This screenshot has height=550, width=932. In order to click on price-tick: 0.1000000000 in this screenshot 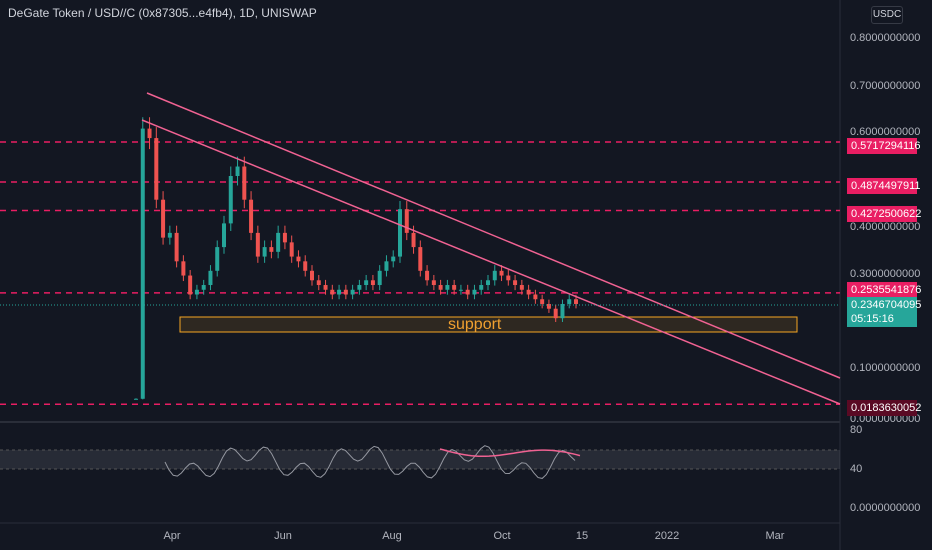, I will do `click(885, 368)`.